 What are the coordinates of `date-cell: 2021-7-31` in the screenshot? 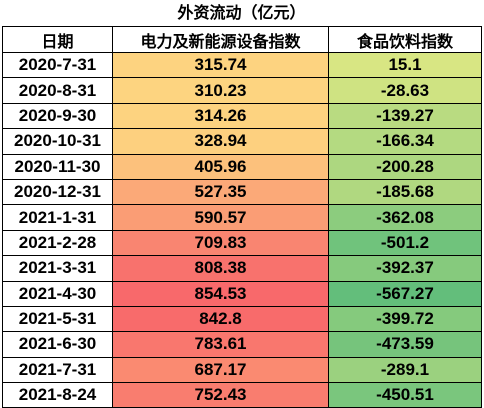 It's located at (57, 370).